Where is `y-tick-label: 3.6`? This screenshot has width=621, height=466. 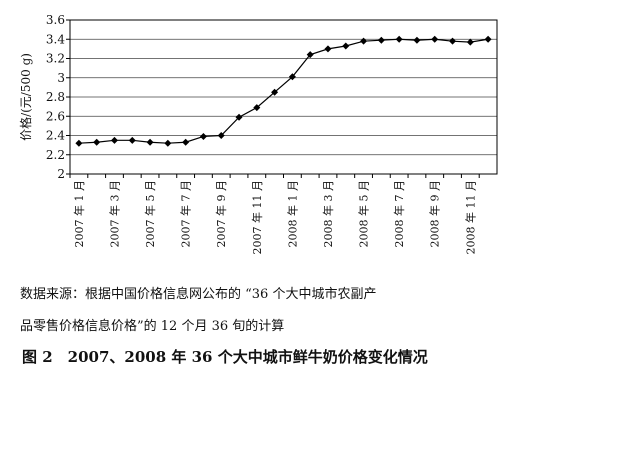 y-tick-label: 3.6 is located at coordinates (55, 20).